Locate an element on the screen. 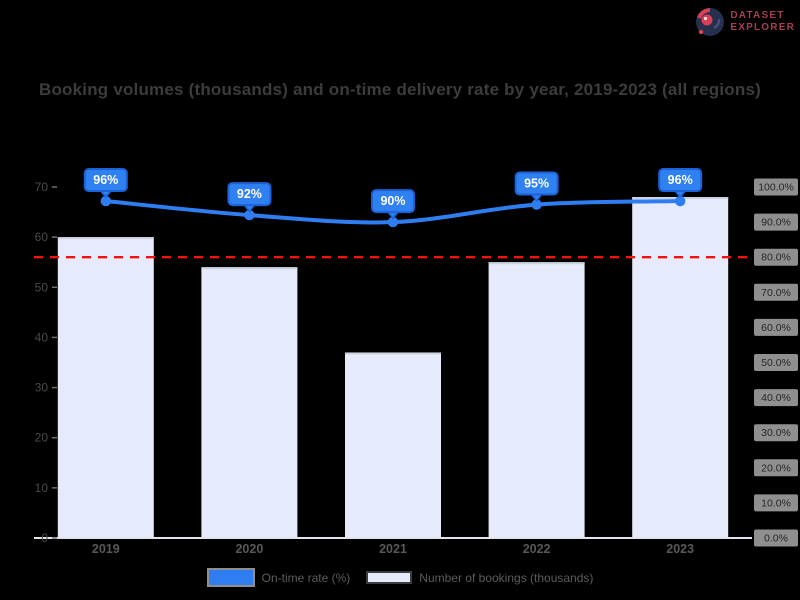 This screenshot has width=800, height=600. left-axis-tick: 0 is located at coordinates (44, 538).